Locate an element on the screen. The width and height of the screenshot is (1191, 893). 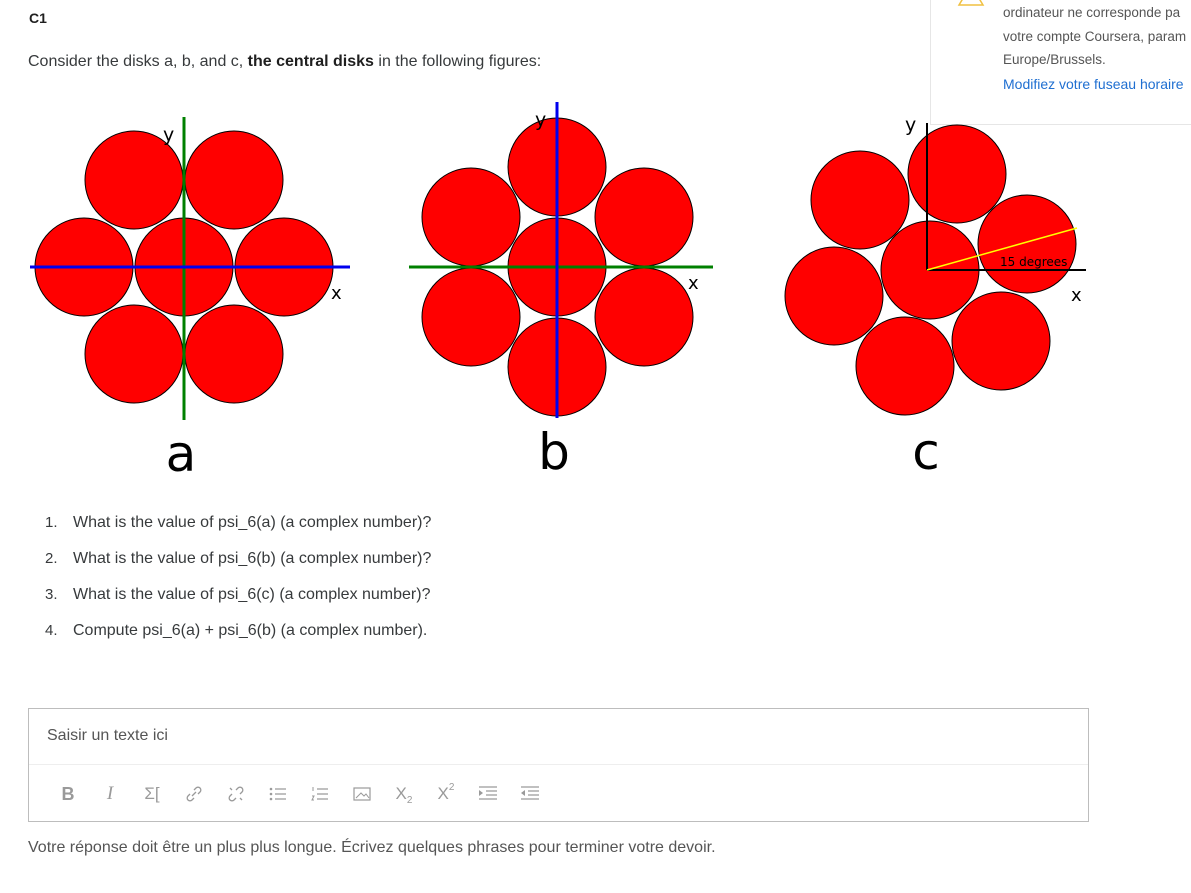
figure-b: y x b is located at coordinates (561, 291).